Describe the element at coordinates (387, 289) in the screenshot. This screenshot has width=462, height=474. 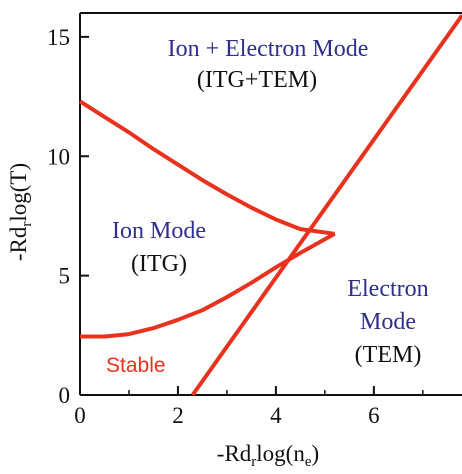
I see `electron-label: Electron` at that location.